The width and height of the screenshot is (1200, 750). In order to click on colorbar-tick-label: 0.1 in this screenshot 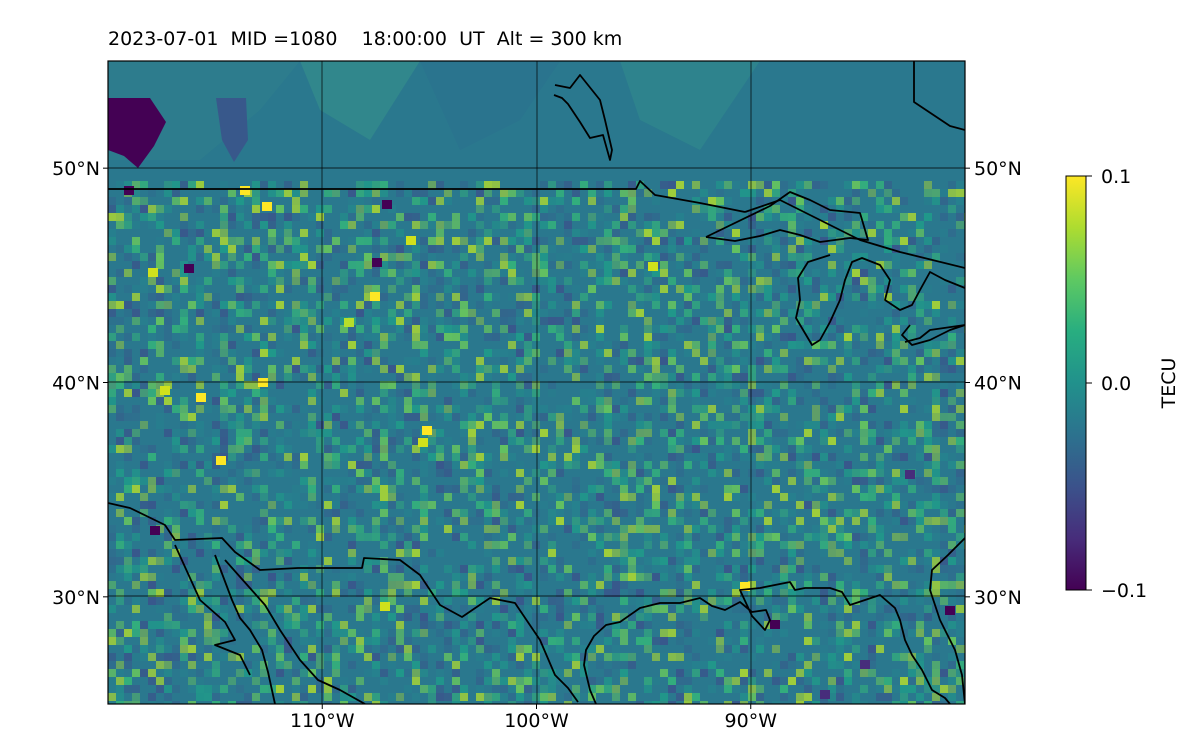, I will do `click(1116, 177)`.